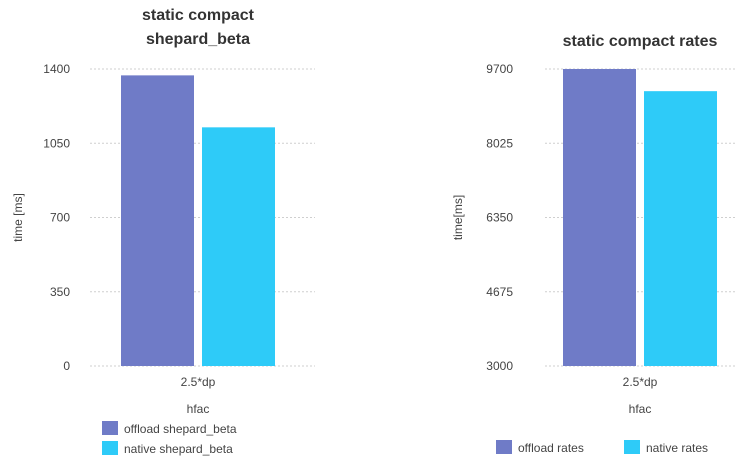  Describe the element at coordinates (640, 409) in the screenshot. I see `chart-2-x-axis-label: hfac` at that location.